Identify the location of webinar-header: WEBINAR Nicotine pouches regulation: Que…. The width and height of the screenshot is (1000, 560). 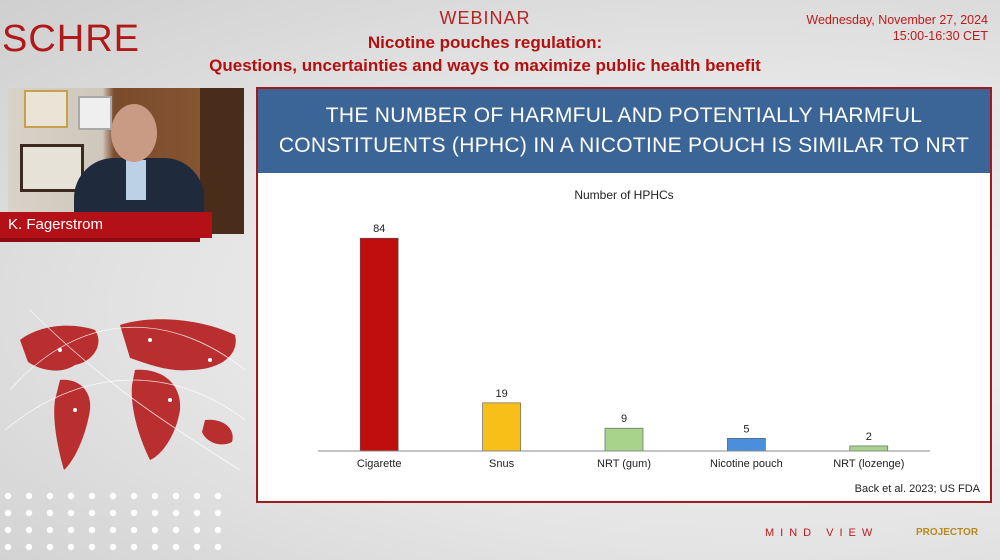
(485, 42).